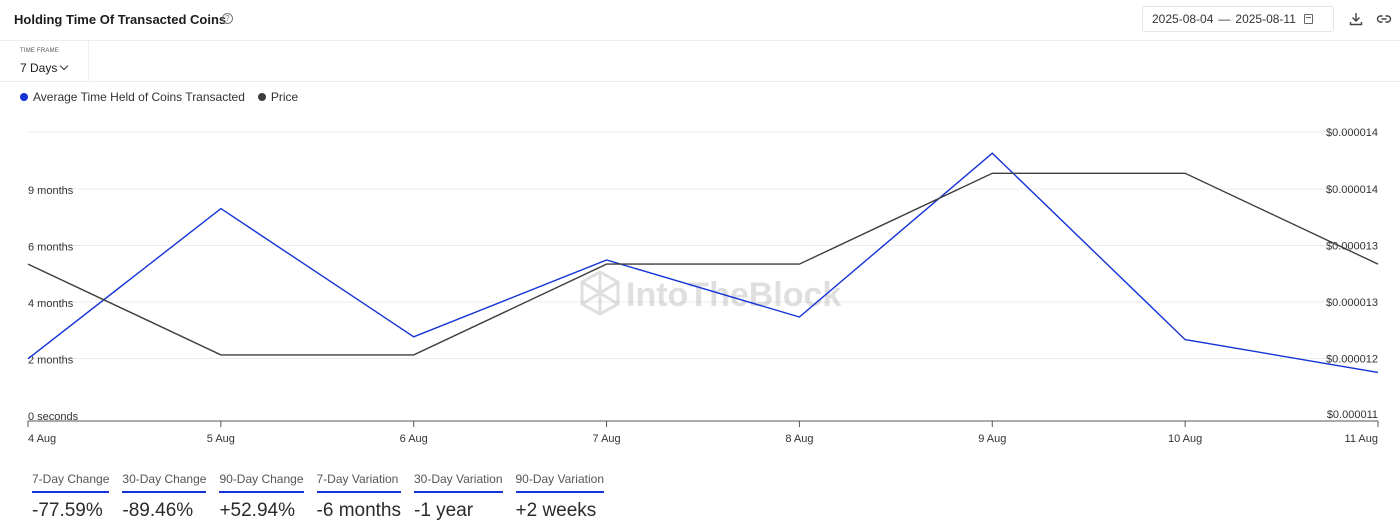 The height and width of the screenshot is (531, 1400). What do you see at coordinates (1183, 19) in the screenshot?
I see `date-start: 2025-08-04` at bounding box center [1183, 19].